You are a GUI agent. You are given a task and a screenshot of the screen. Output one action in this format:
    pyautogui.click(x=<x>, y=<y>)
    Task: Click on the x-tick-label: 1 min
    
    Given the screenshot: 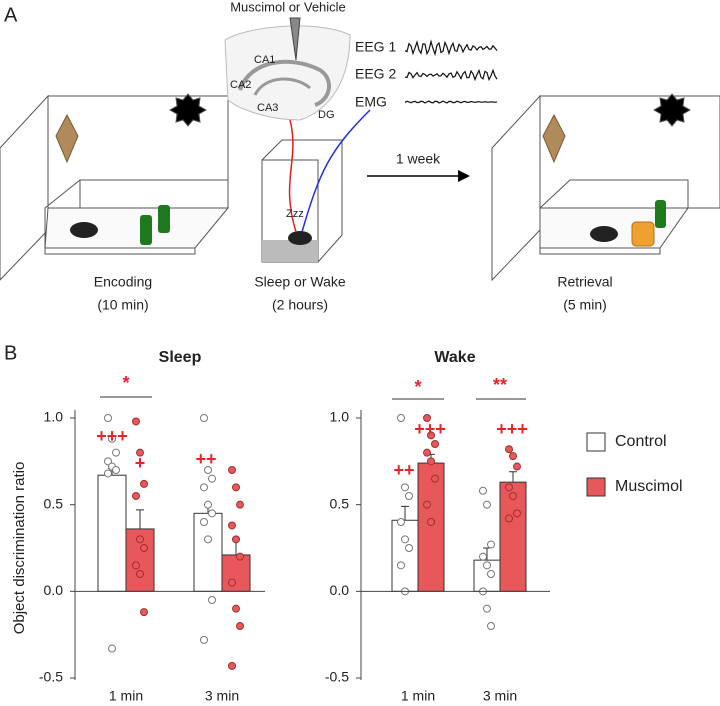 What is the action you would take?
    pyautogui.click(x=126, y=696)
    